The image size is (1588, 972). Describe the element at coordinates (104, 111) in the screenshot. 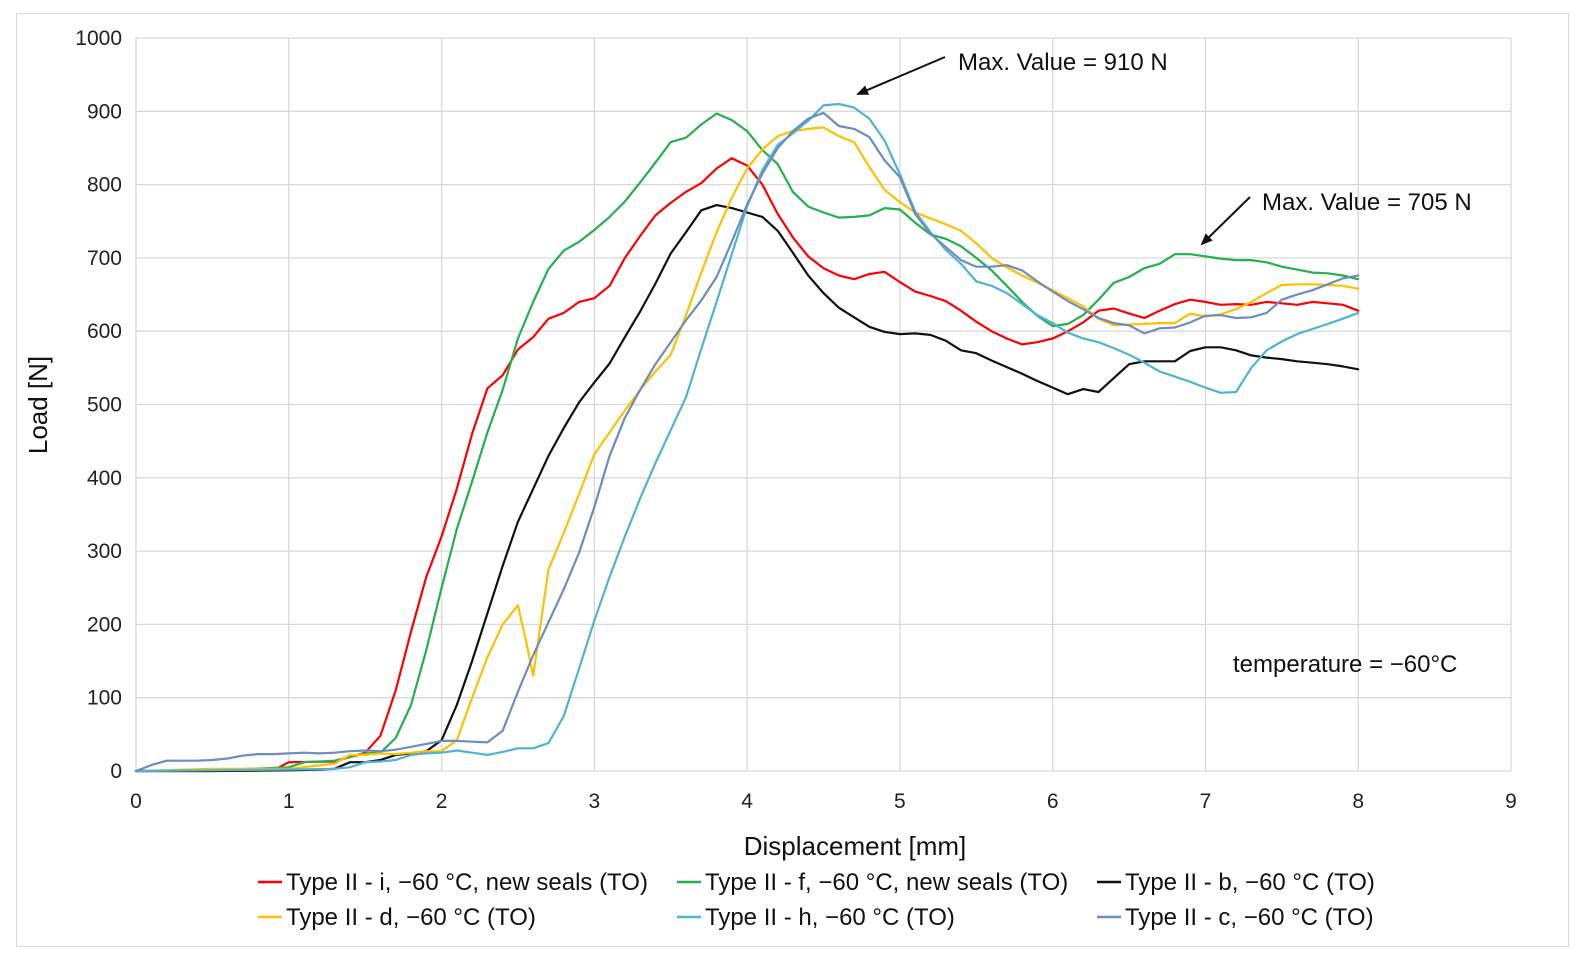

I see `y-tick-label: 900` at that location.